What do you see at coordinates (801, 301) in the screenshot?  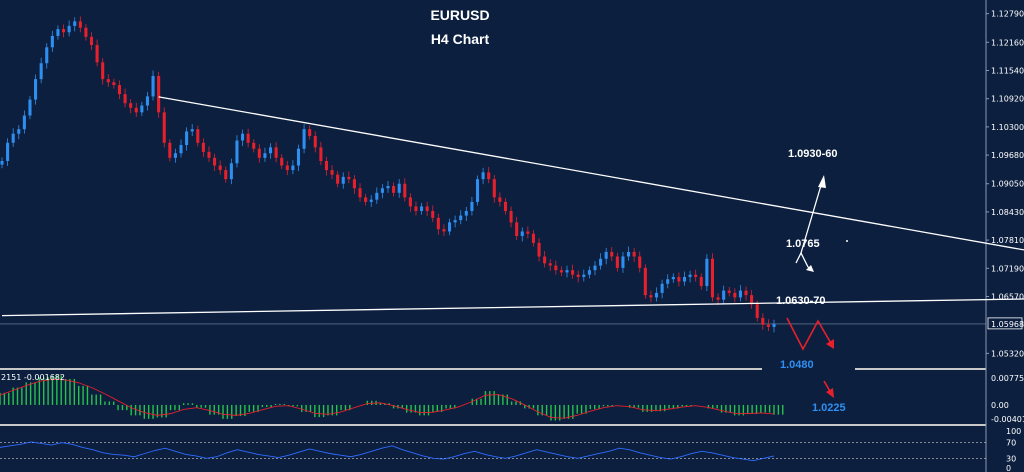 I see `annotation-level-1-0630-70: 1.0630-70` at bounding box center [801, 301].